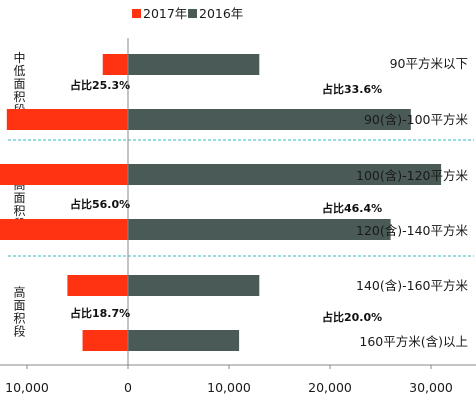  Describe the element at coordinates (352, 208) in the screenshot. I see `share-2016-label: 占比46.4%` at that location.